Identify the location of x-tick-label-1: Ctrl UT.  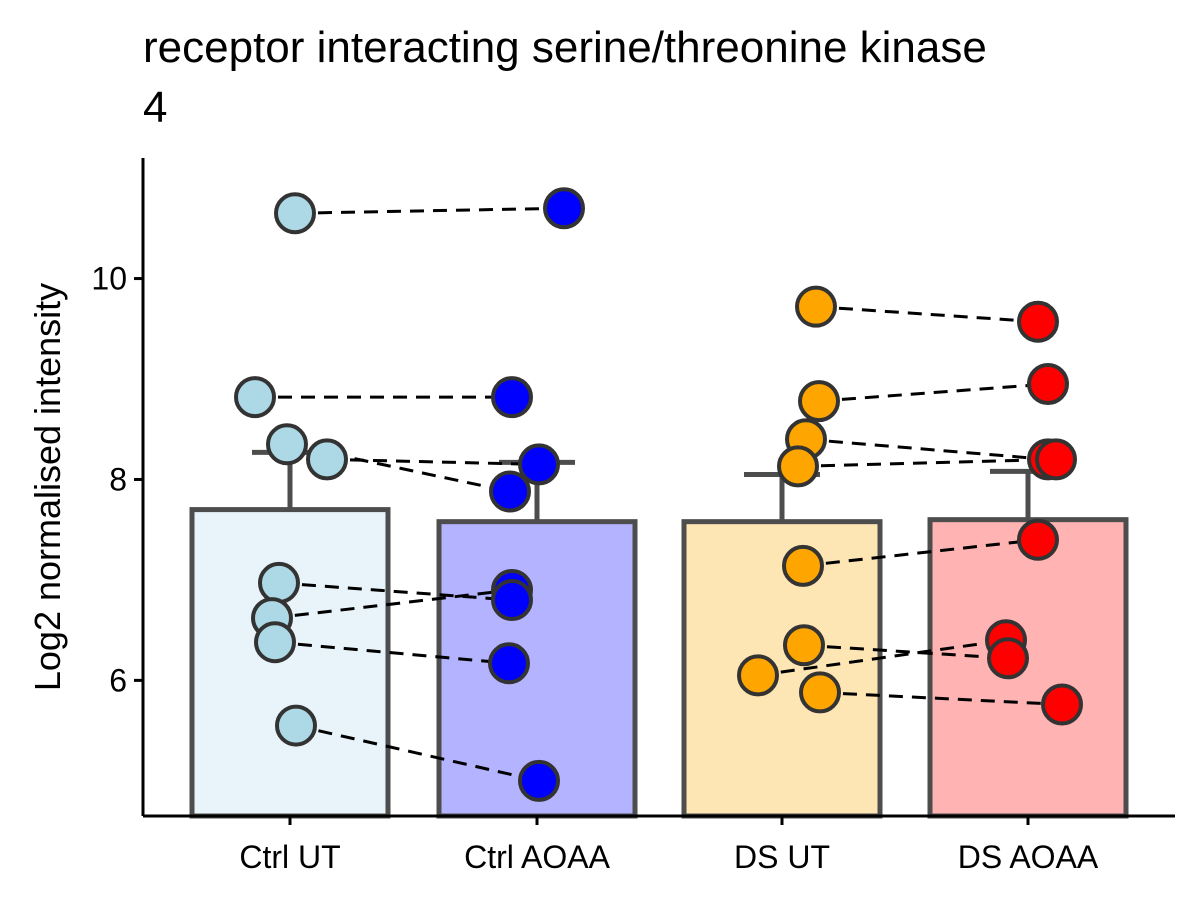
(289, 857).